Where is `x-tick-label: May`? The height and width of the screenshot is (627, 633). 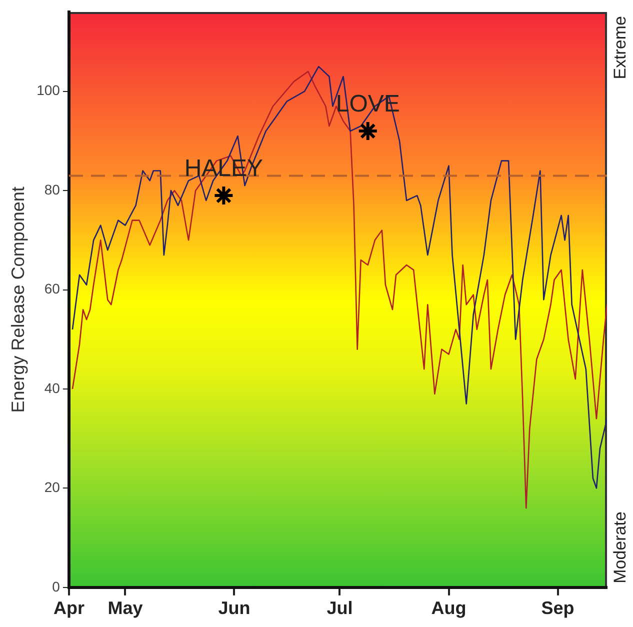 x-tick-label: May is located at coordinates (125, 608).